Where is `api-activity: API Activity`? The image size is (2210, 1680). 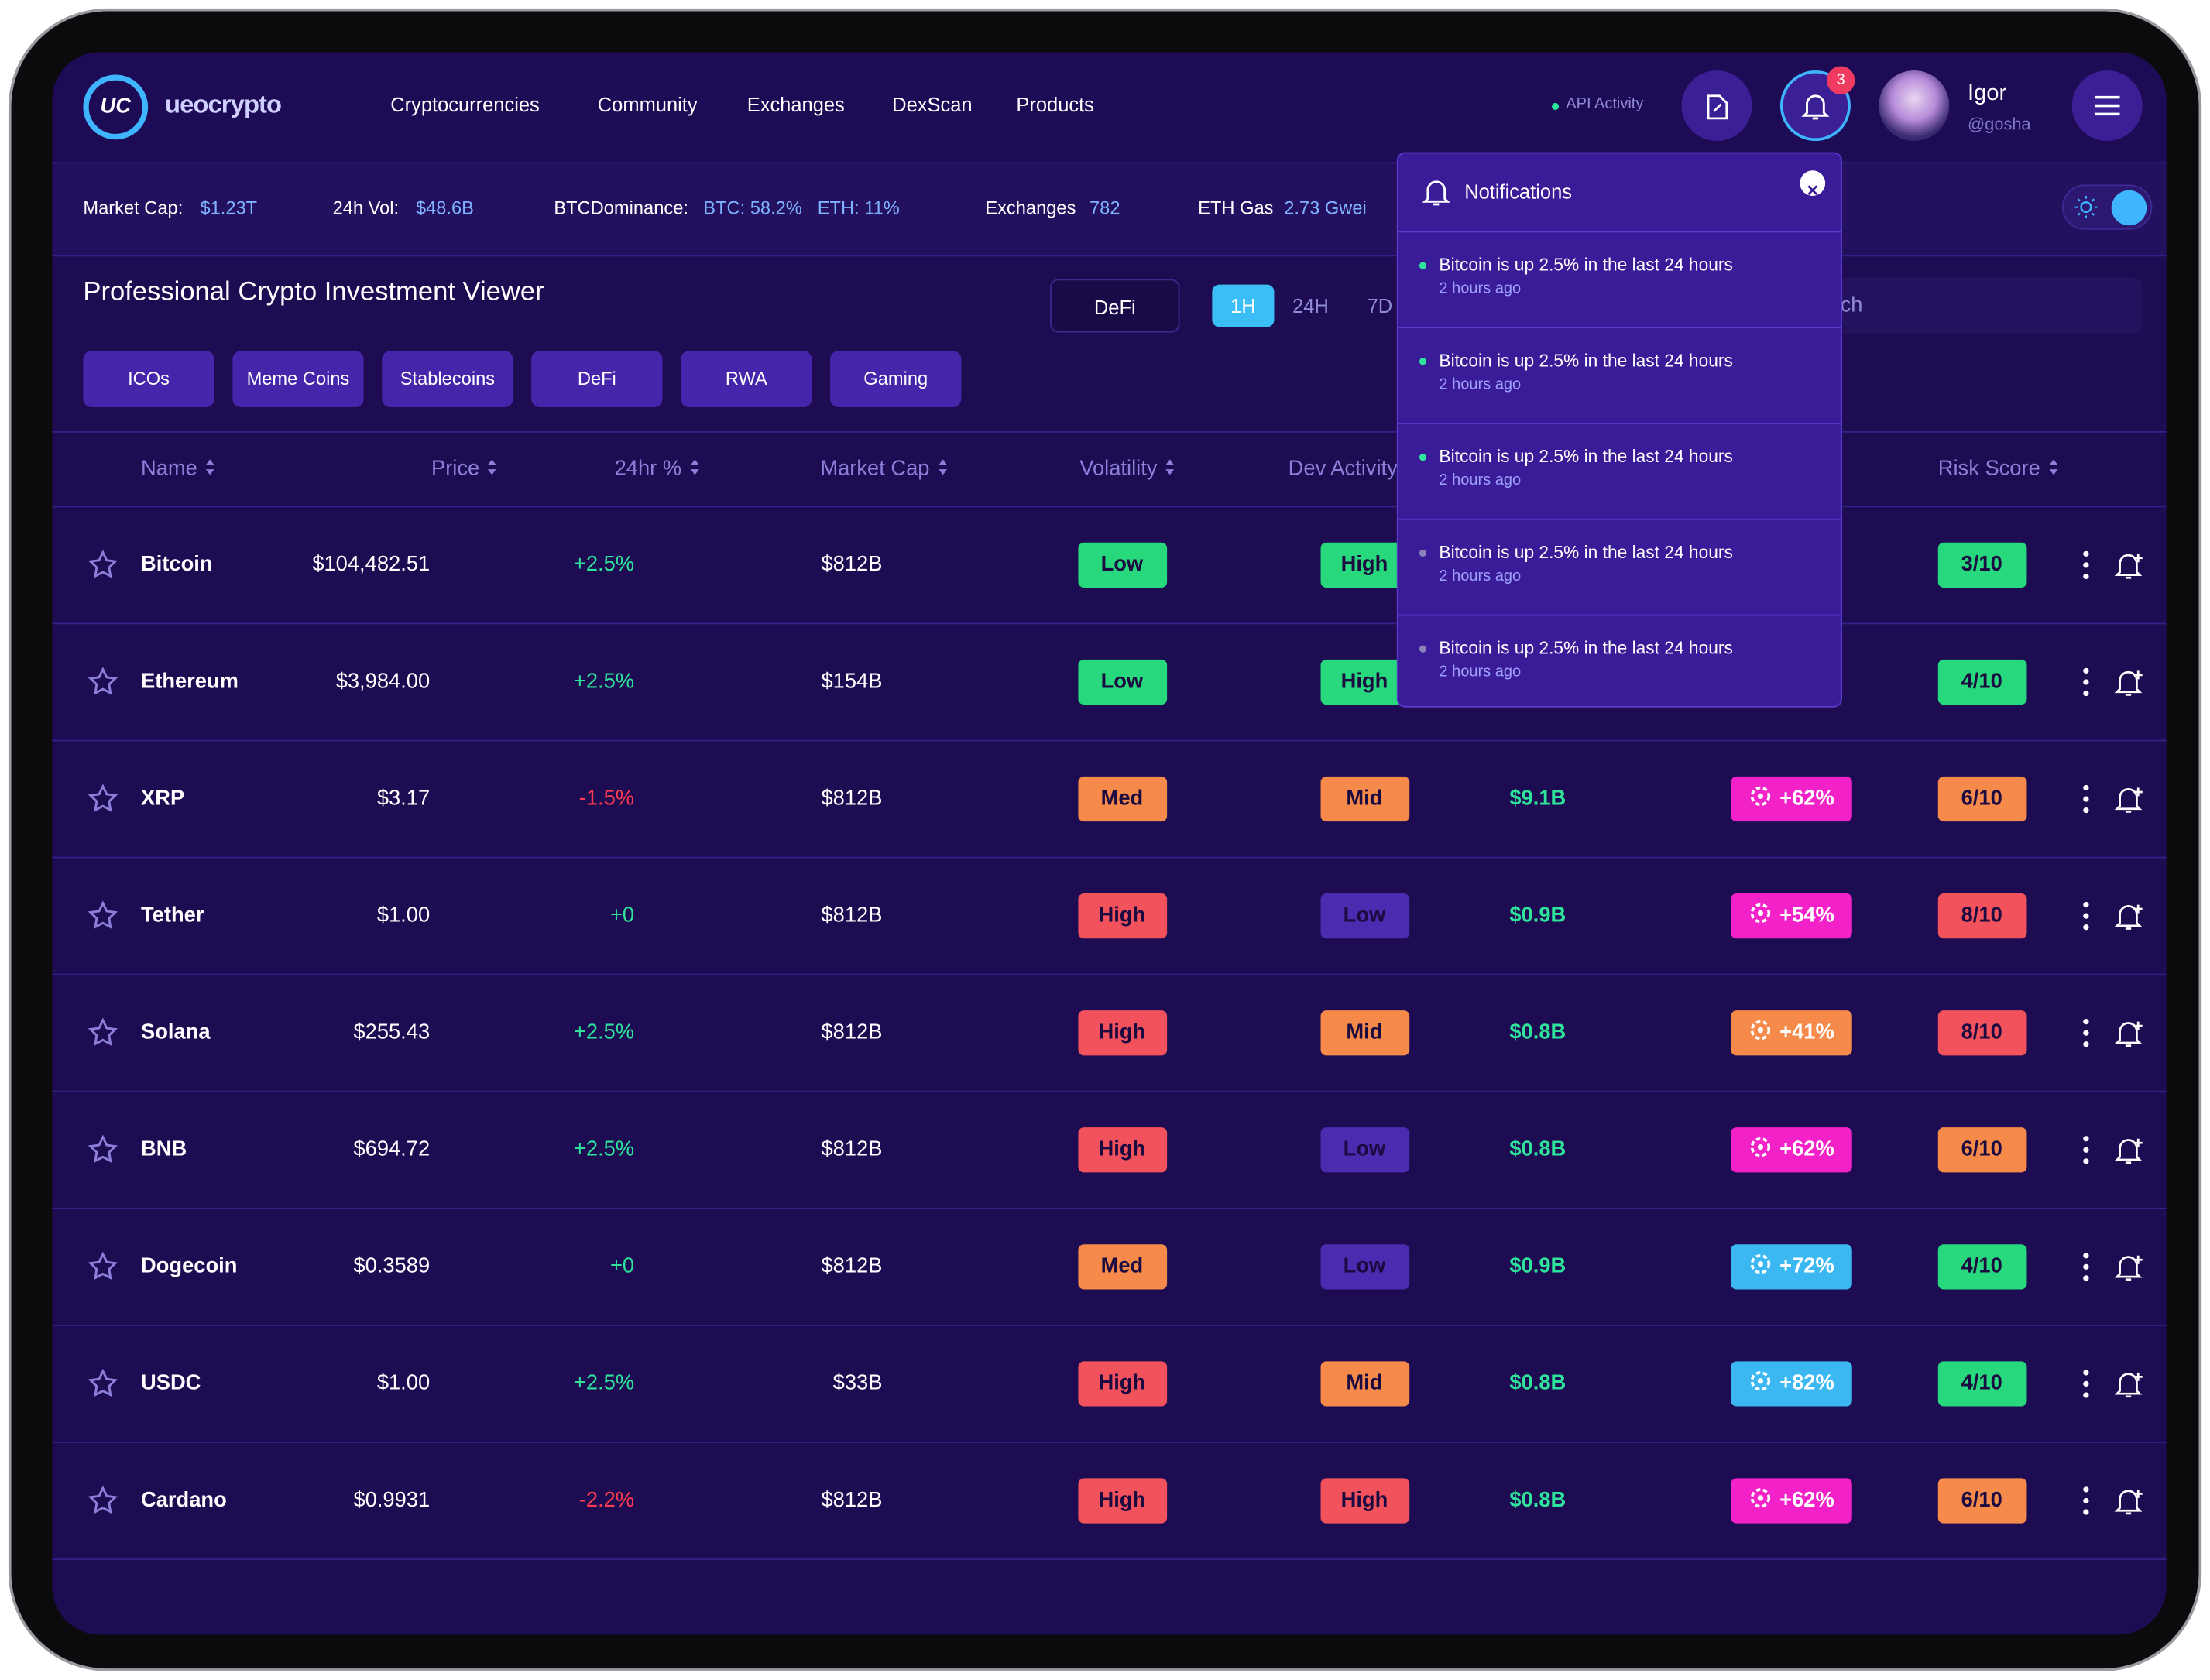
api-activity: API Activity is located at coordinates (1605, 104).